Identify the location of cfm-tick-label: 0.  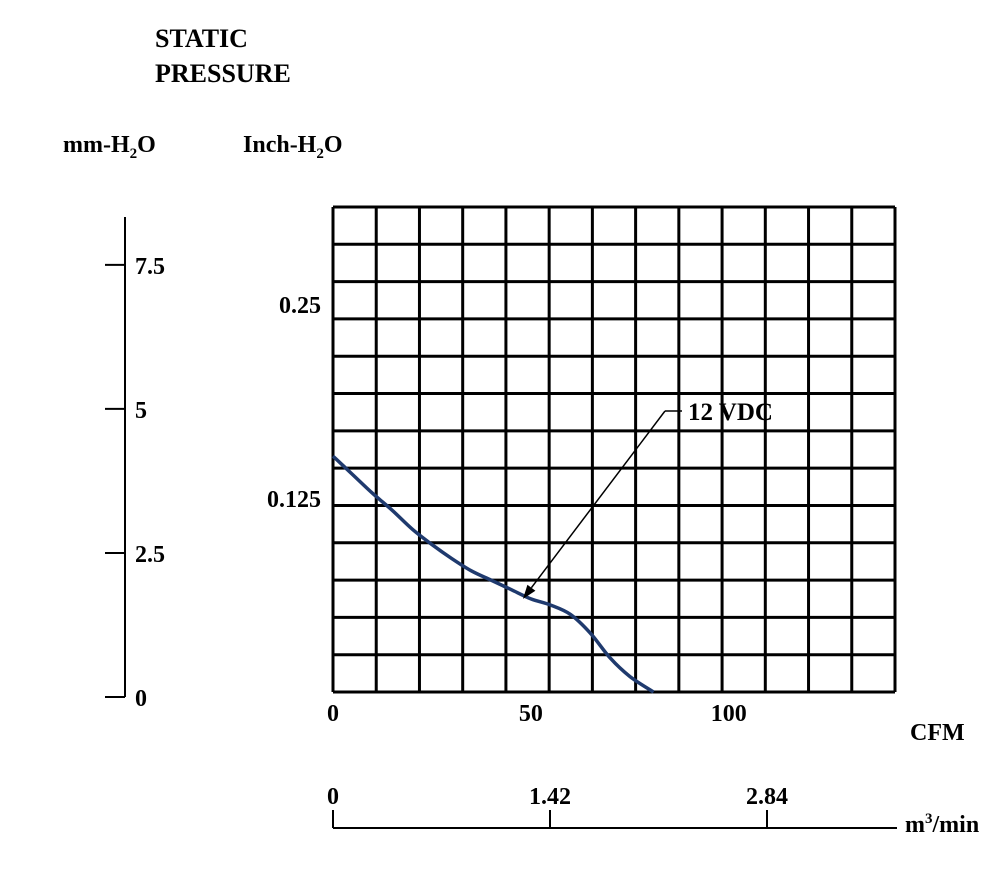
(333, 714).